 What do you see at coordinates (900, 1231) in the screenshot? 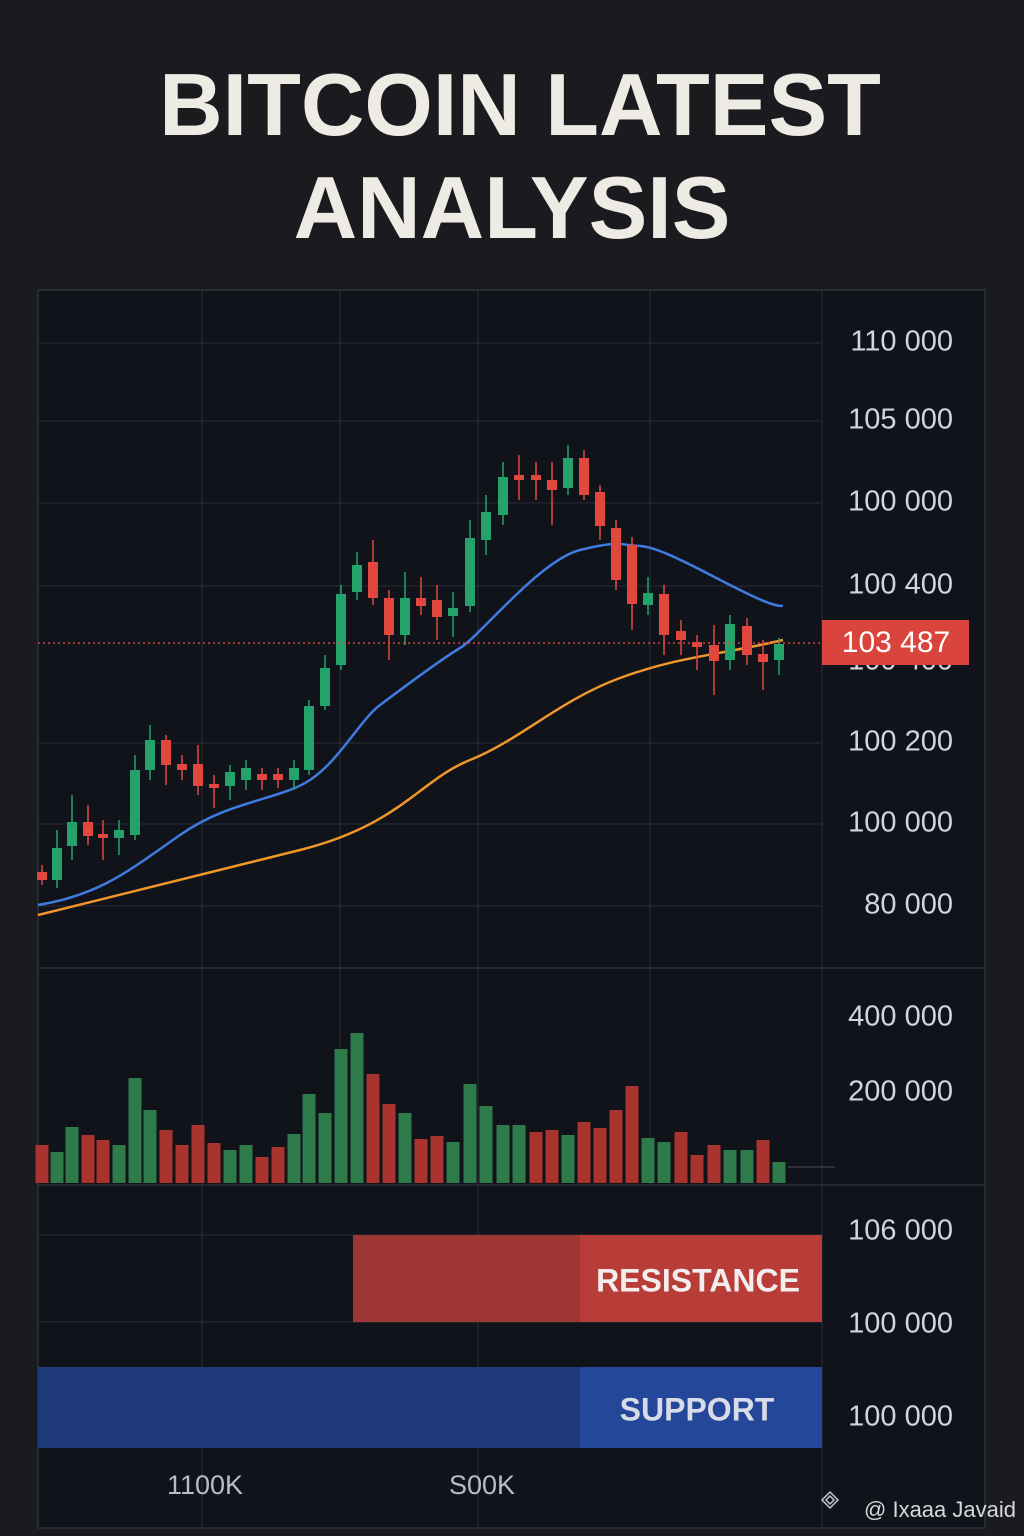
I see `zone-axis-label: 106 000` at bounding box center [900, 1231].